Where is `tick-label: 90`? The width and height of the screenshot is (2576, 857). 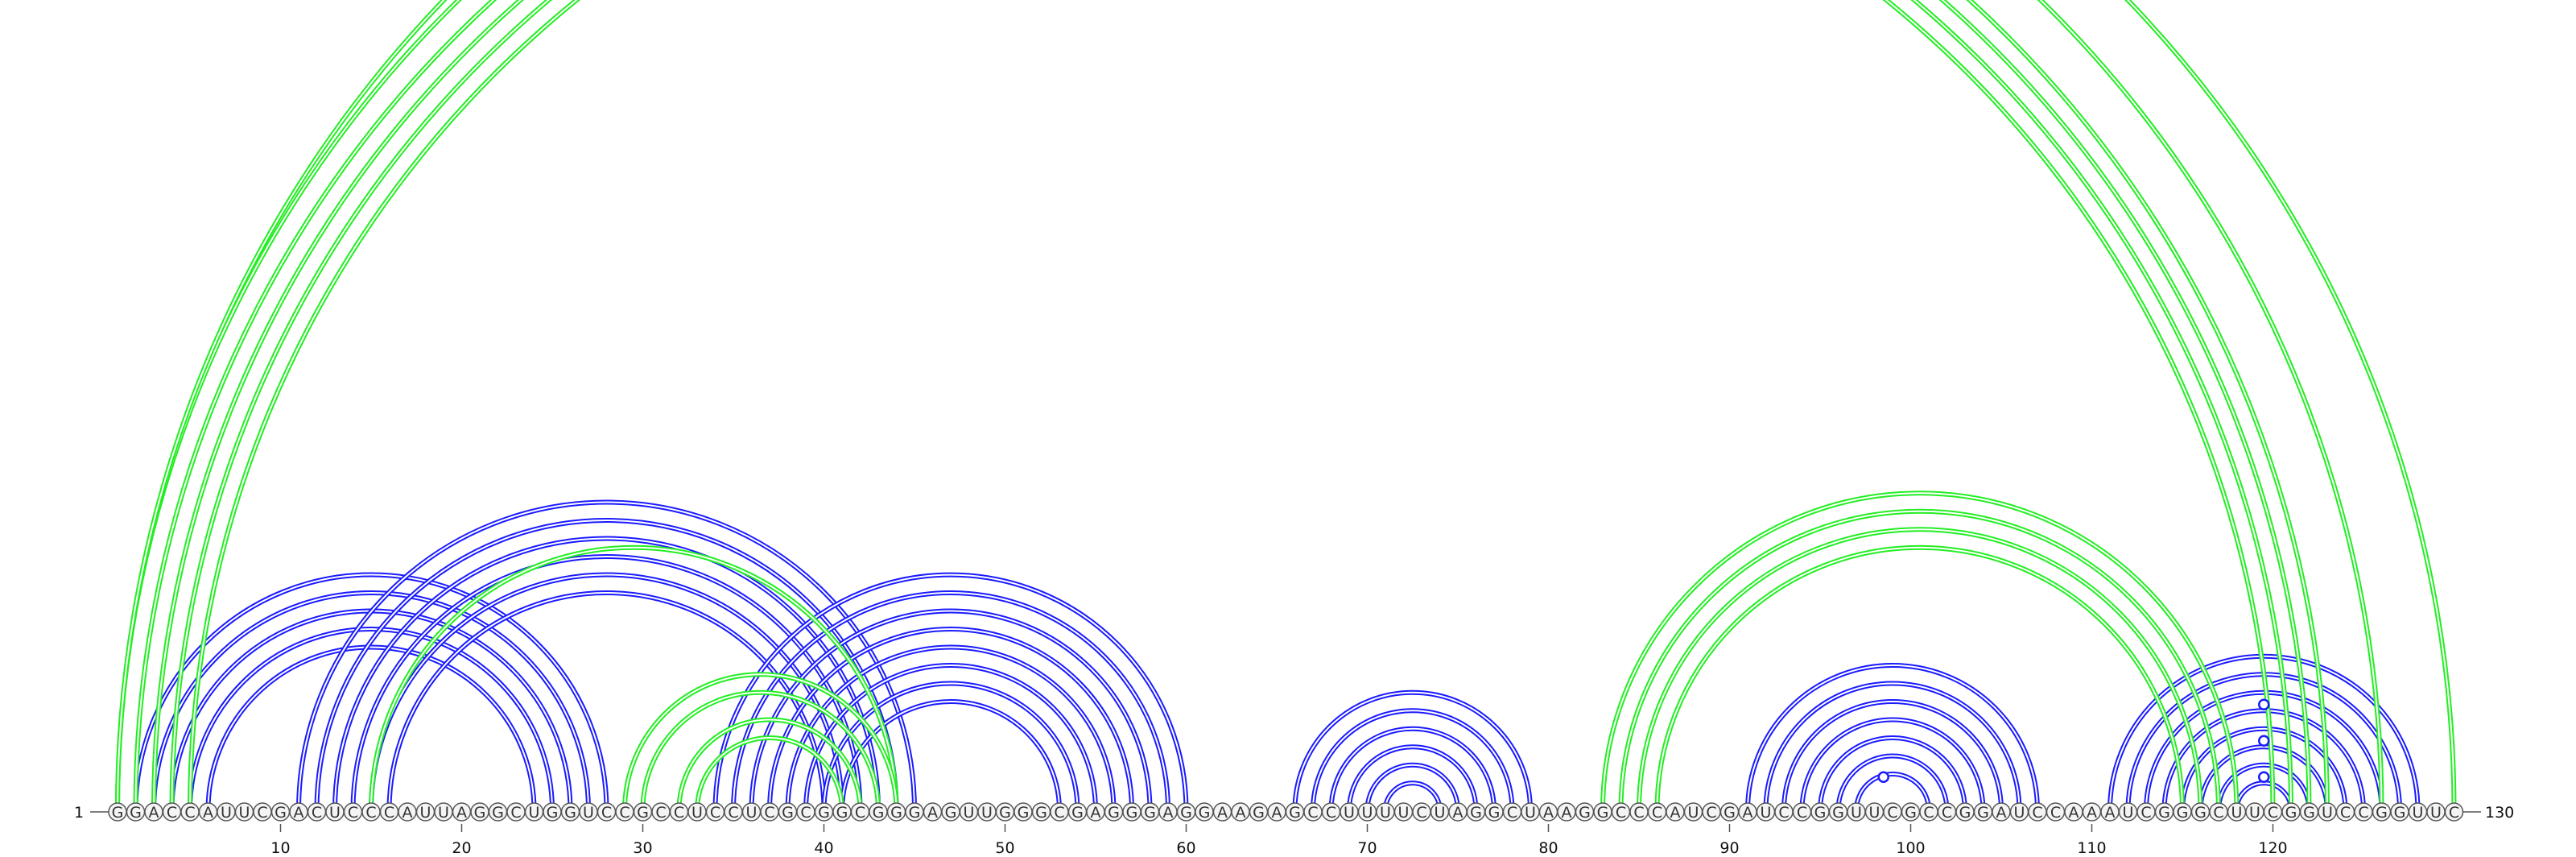
tick-label: 90 is located at coordinates (1729, 848).